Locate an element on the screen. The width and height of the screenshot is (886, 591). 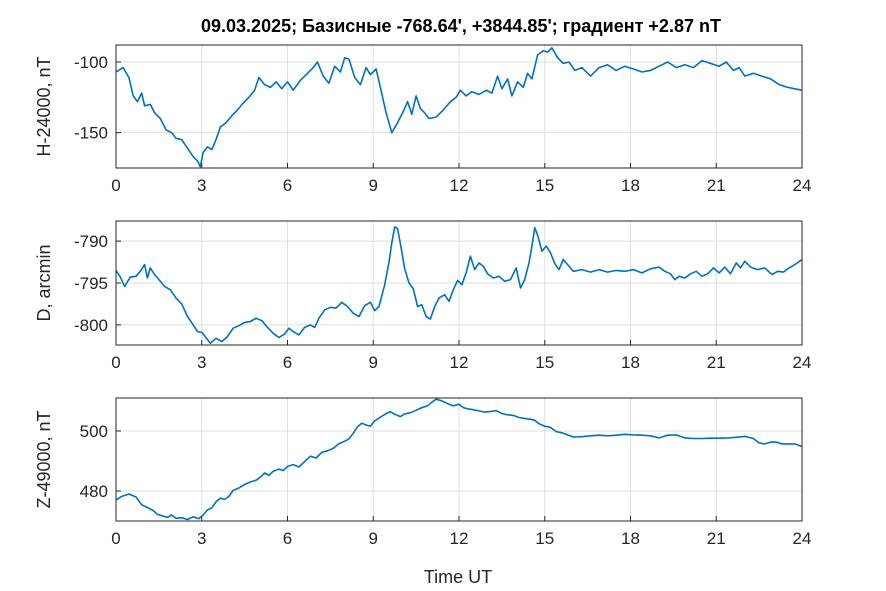
y-tick-label: -795 is located at coordinates (91, 283).